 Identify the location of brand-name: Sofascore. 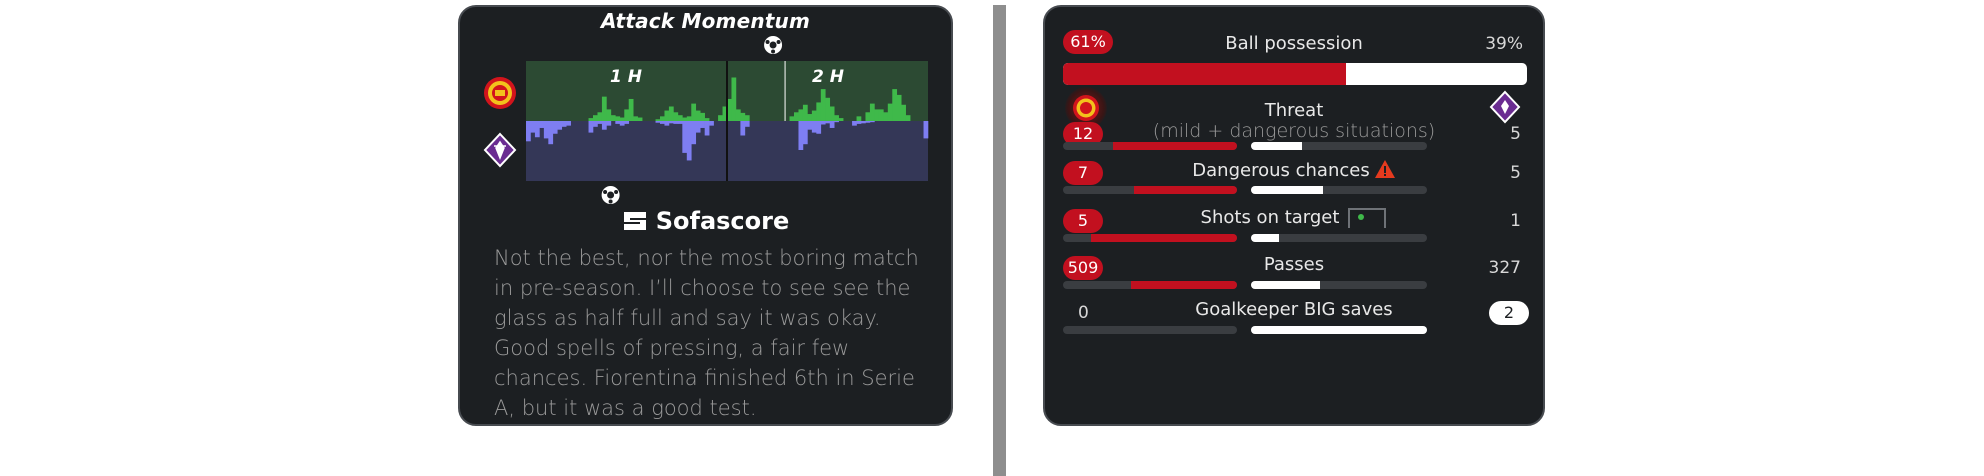
(722, 221).